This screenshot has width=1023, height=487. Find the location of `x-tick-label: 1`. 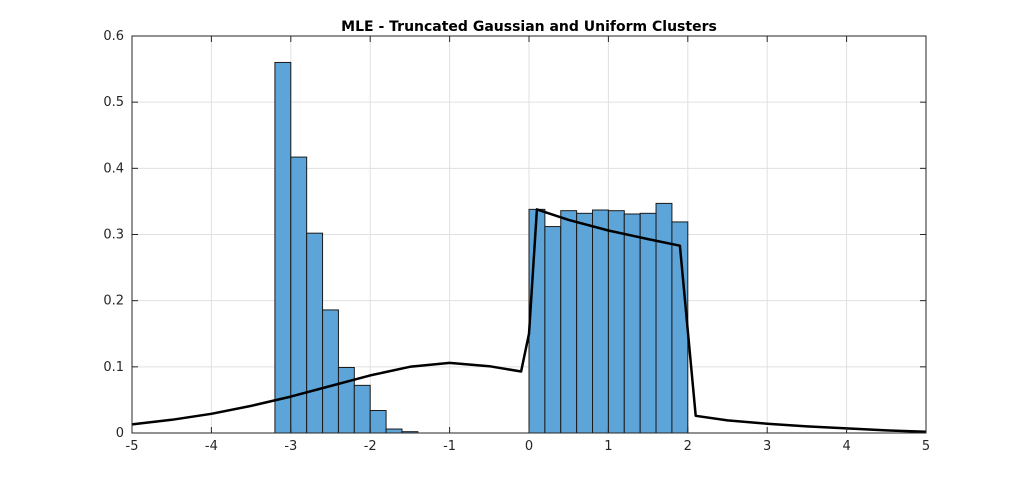

x-tick-label: 1 is located at coordinates (608, 446).